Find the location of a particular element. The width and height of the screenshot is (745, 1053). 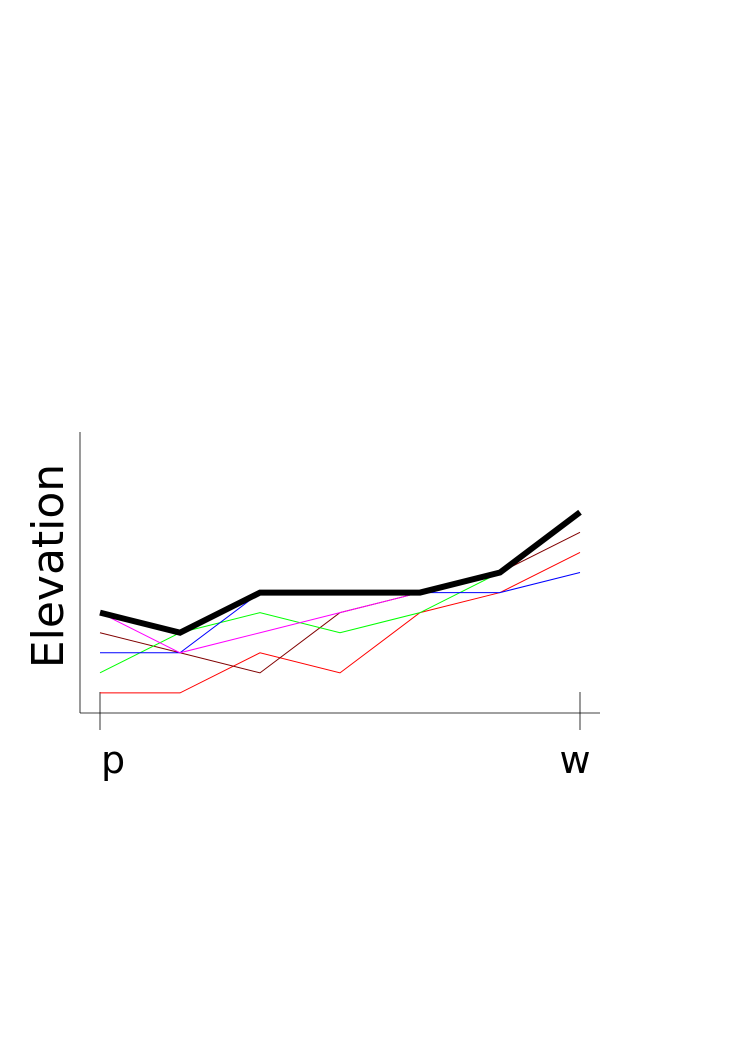

y-axis-label: Elevation is located at coordinates (48, 566).